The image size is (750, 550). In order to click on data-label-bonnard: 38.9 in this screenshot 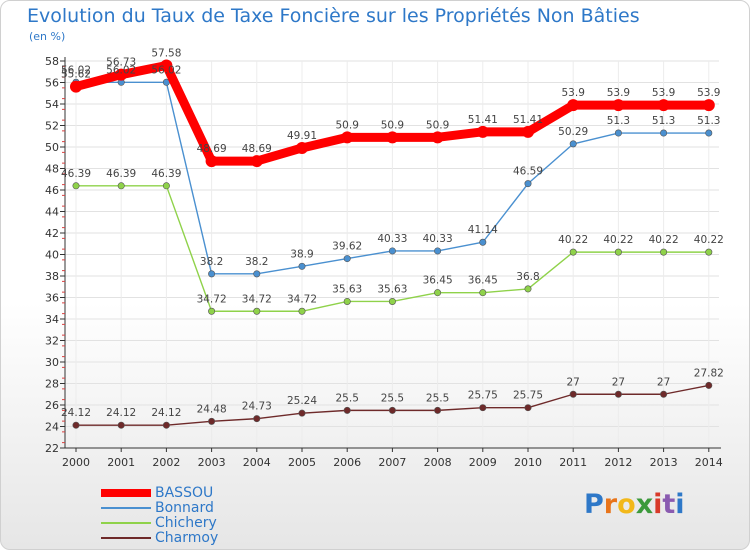, I will do `click(301, 254)`.